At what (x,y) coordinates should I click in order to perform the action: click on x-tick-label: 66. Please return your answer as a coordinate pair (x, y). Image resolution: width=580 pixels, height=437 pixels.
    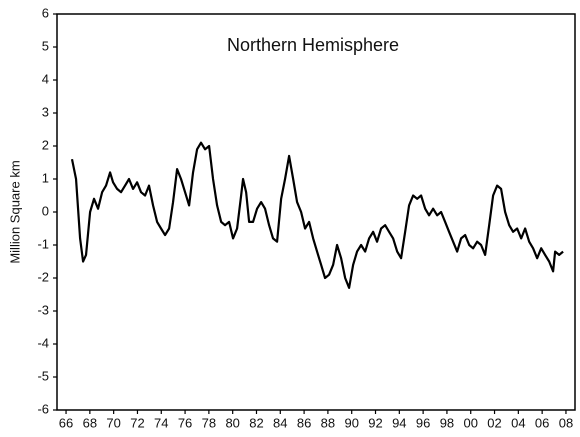
    Looking at the image, I should click on (66, 422).